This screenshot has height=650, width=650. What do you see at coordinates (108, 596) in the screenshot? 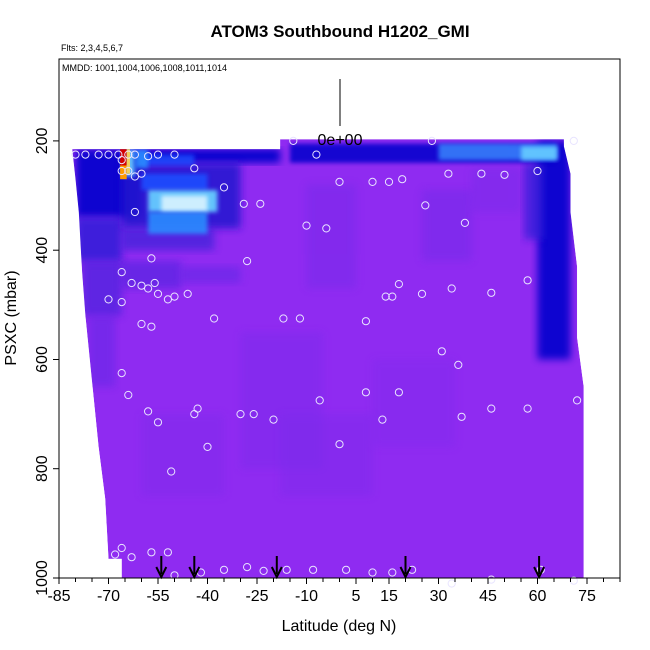
I see `x-tick-label: -70` at bounding box center [108, 596].